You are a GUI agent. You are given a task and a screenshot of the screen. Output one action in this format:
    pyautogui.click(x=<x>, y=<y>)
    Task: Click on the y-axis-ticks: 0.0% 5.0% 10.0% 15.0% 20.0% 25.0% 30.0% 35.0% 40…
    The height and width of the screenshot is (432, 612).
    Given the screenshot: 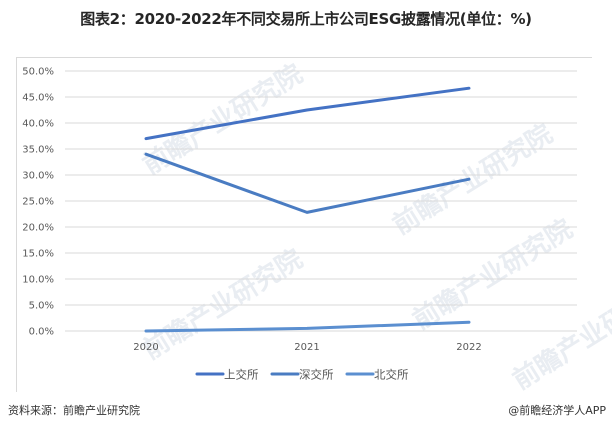 What is the action you would take?
    pyautogui.click(x=38, y=202)
    